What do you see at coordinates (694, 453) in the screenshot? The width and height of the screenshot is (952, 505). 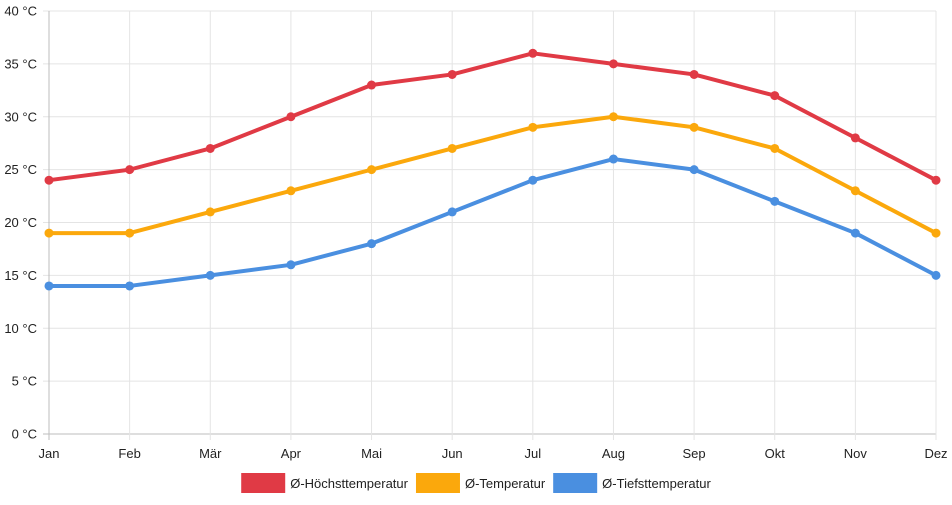 I see `x-tick-label: Sep` at bounding box center [694, 453].